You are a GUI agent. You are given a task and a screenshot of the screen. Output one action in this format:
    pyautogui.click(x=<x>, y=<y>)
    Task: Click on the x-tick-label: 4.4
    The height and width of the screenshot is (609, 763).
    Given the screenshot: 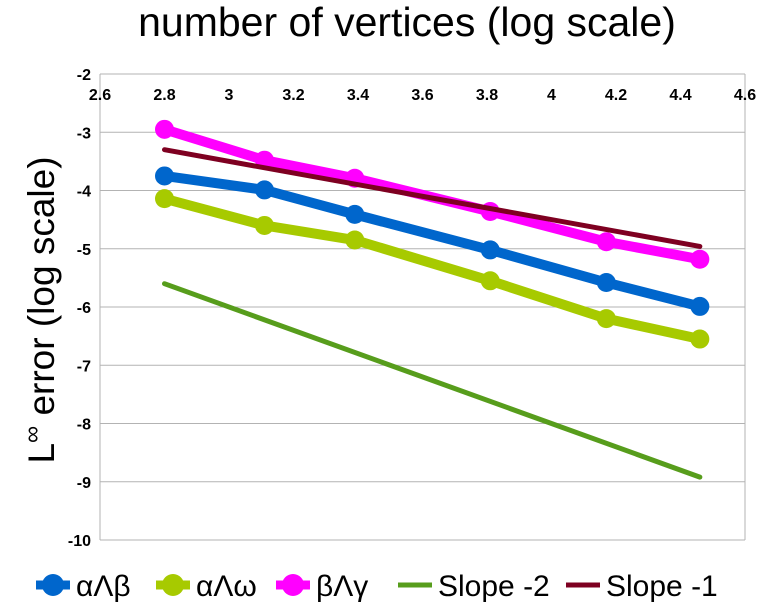 What is the action you would take?
    pyautogui.click(x=680, y=95)
    